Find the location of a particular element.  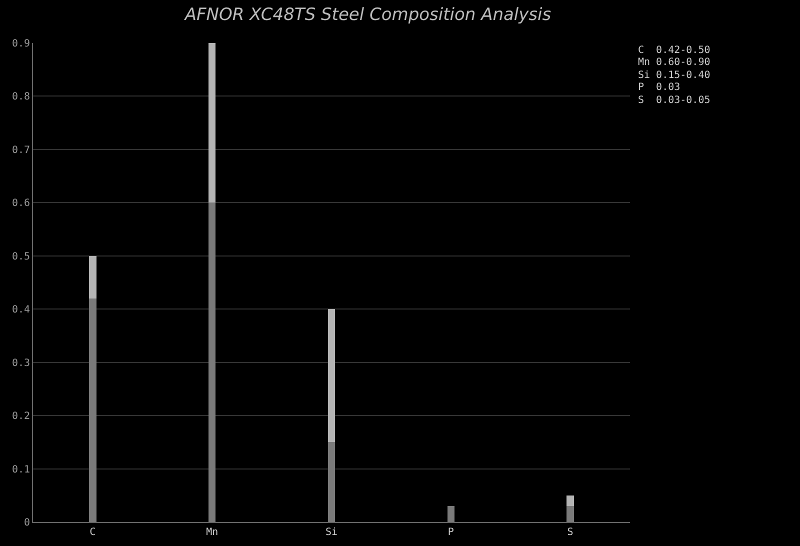

y-tick-label: 0.4 is located at coordinates (21, 310).